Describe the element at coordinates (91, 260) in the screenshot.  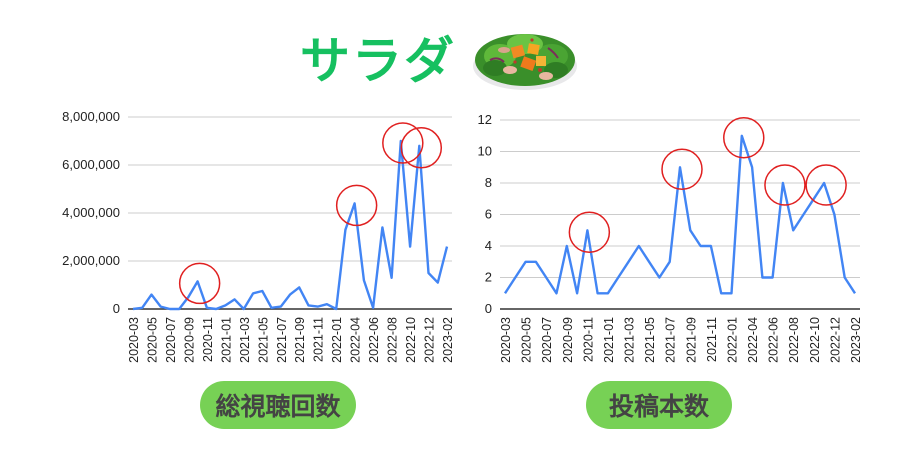
I see `y-tick-label: 2,000,000` at that location.